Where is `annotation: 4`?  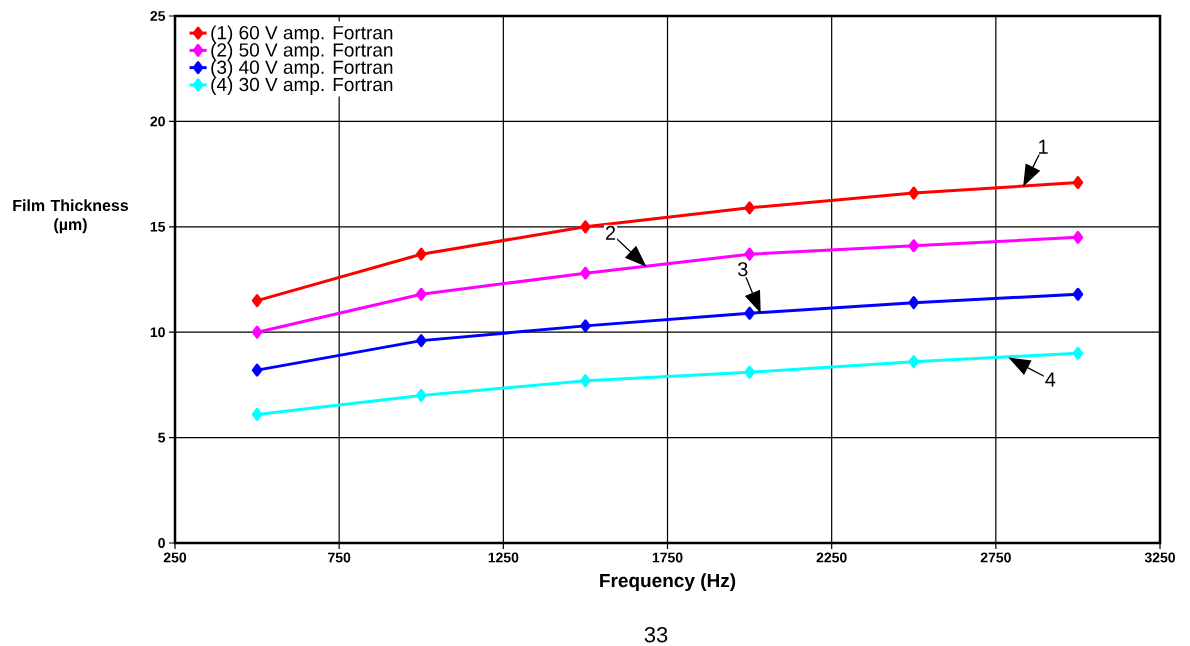
annotation: 4 is located at coordinates (1050, 379).